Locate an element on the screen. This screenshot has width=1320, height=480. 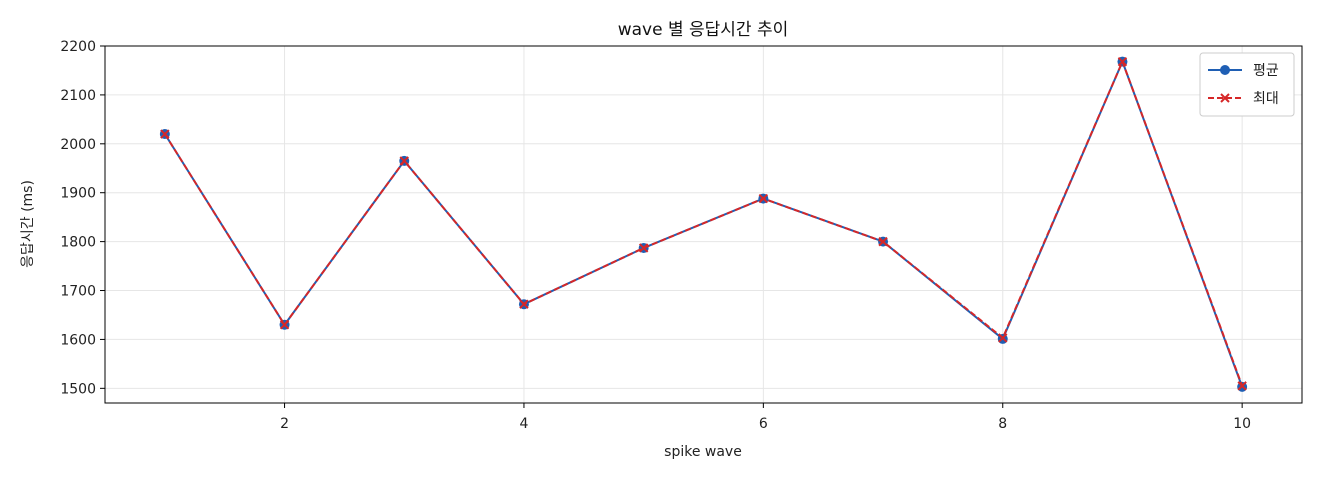
x-tick-label: 8 is located at coordinates (1002, 424).